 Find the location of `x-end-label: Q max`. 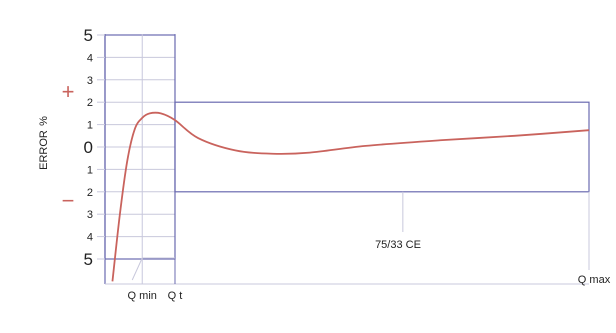

x-end-label: Q max is located at coordinates (594, 280).